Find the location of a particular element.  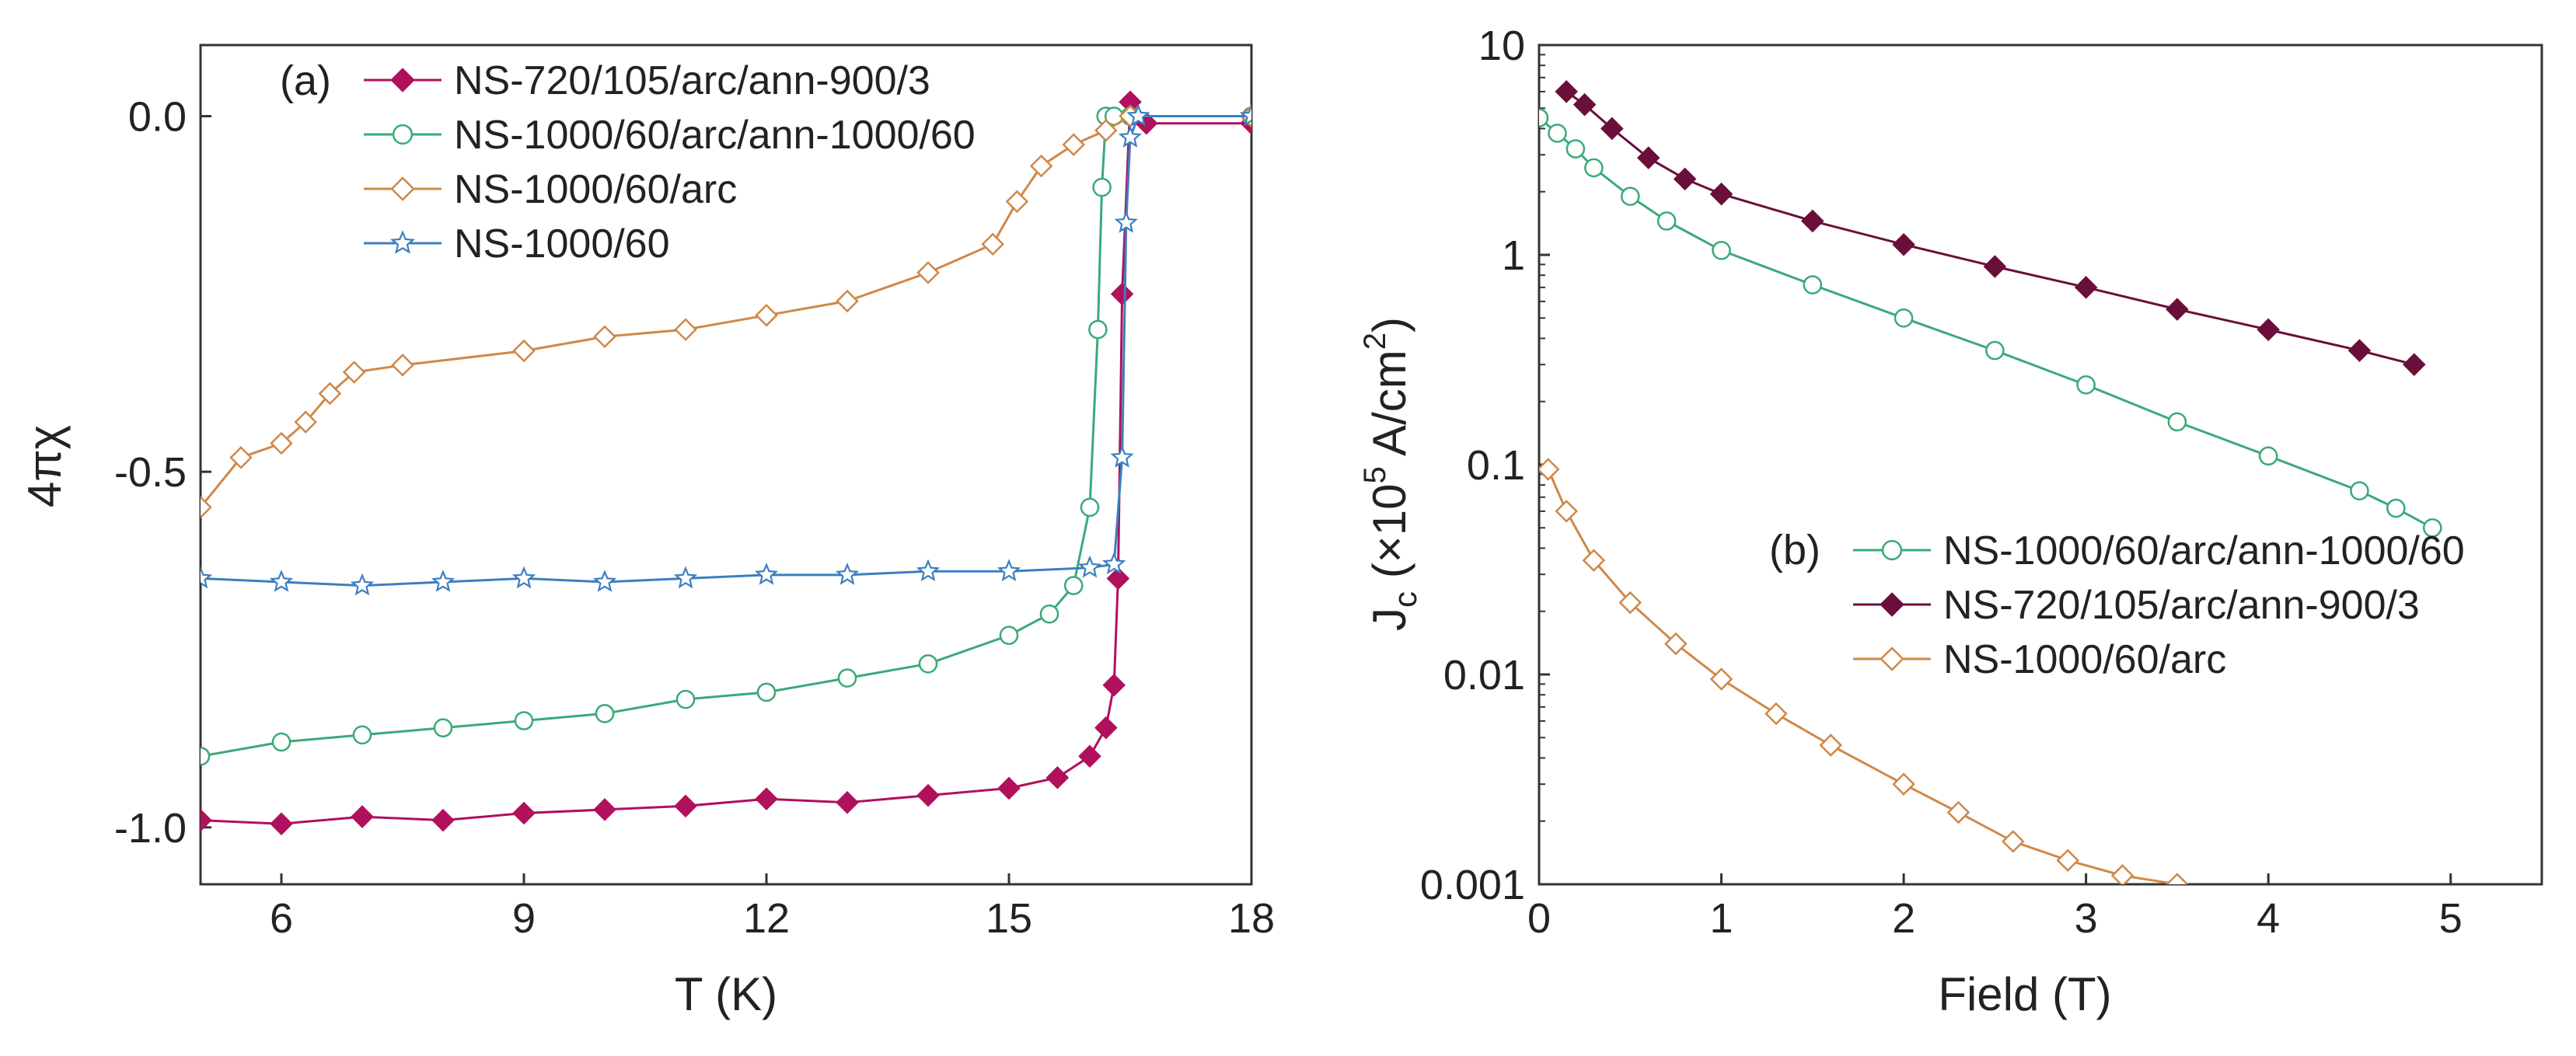

panel-a-tag: (a) is located at coordinates (305, 81).